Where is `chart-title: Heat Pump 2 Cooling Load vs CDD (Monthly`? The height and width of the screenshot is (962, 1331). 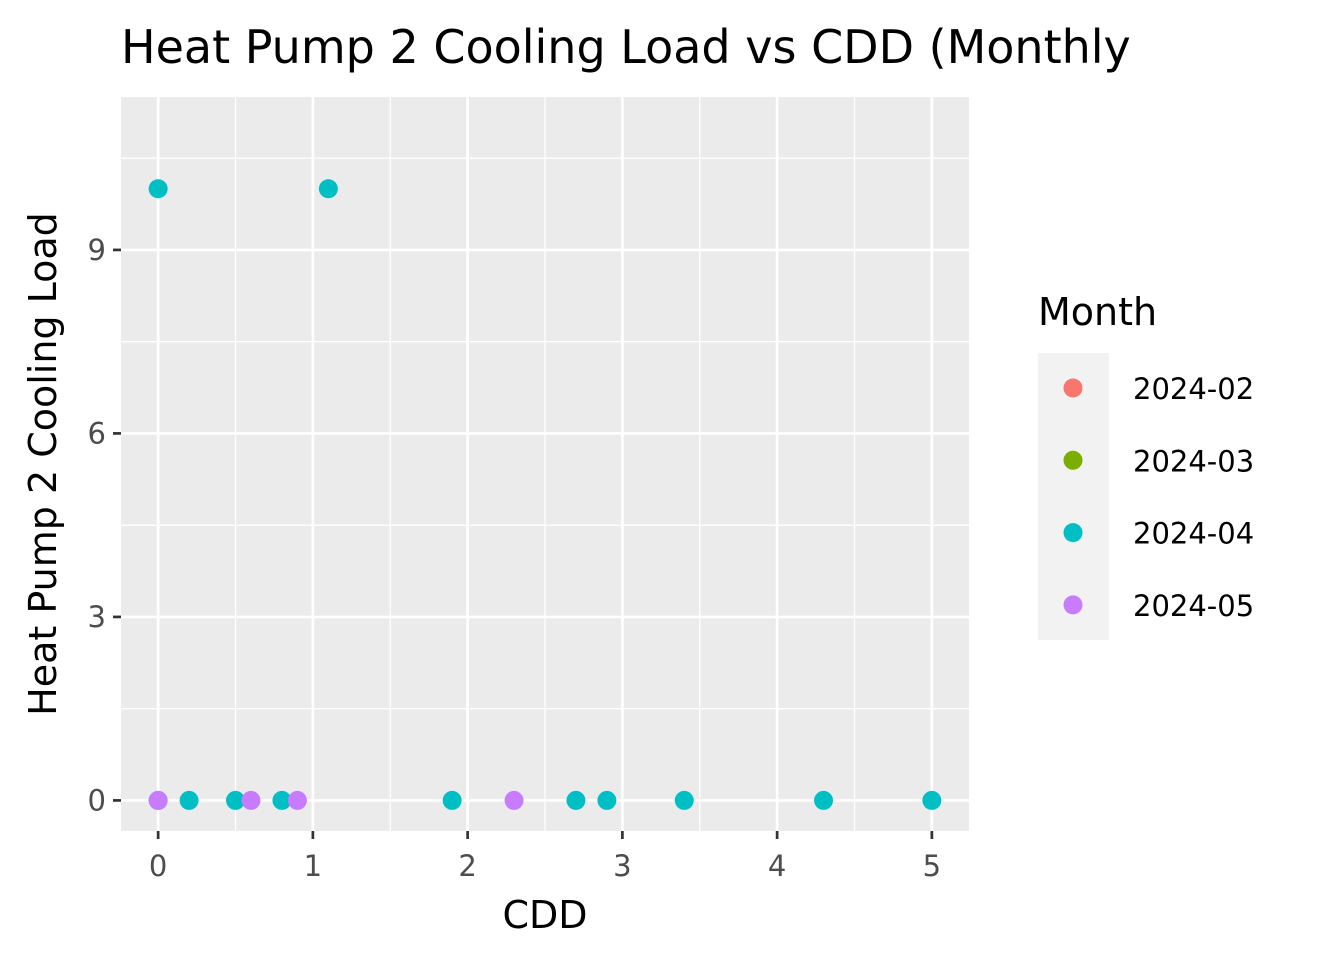
chart-title: Heat Pump 2 Cooling Load vs CDD (Monthly is located at coordinates (626, 47).